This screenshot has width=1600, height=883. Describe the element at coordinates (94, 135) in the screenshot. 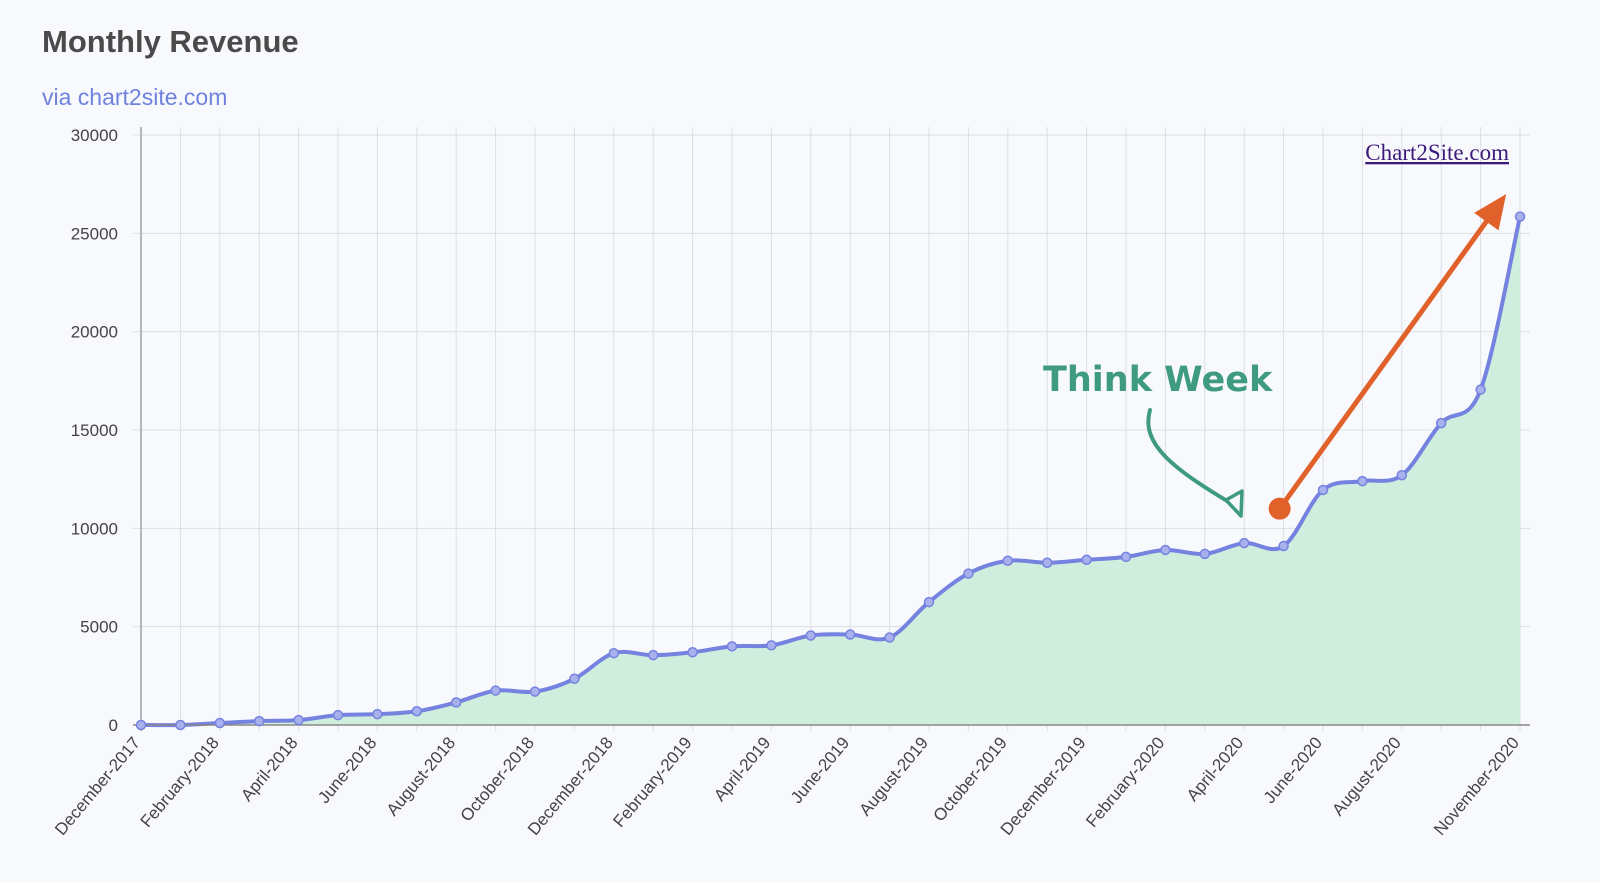

I see `y-tick-label: 30000` at that location.